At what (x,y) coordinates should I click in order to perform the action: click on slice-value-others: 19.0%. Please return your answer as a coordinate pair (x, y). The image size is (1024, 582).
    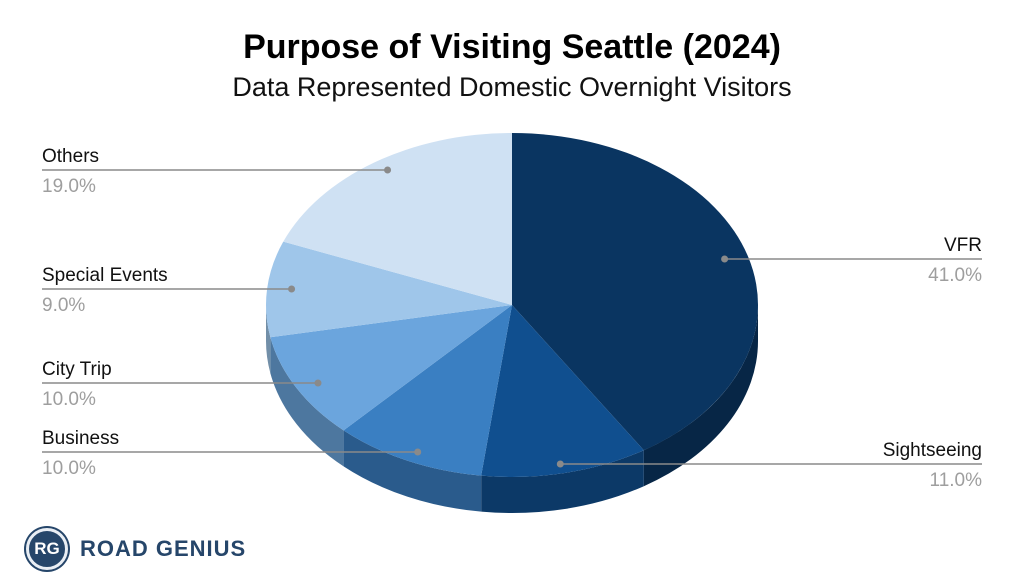
    Looking at the image, I should click on (69, 186).